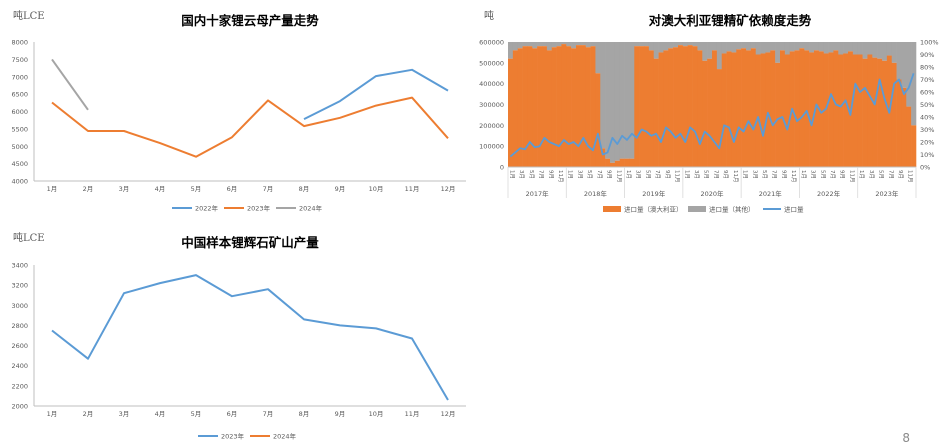 Image resolution: width=944 pixels, height=447 pixels. Describe the element at coordinates (259, 208) in the screenshot. I see `chart1-legend-label-2: 2023年` at that location.